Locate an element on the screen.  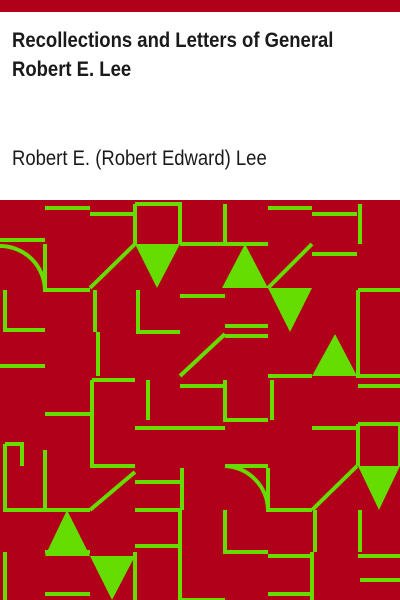
top-color-bar is located at coordinates (200, 6).